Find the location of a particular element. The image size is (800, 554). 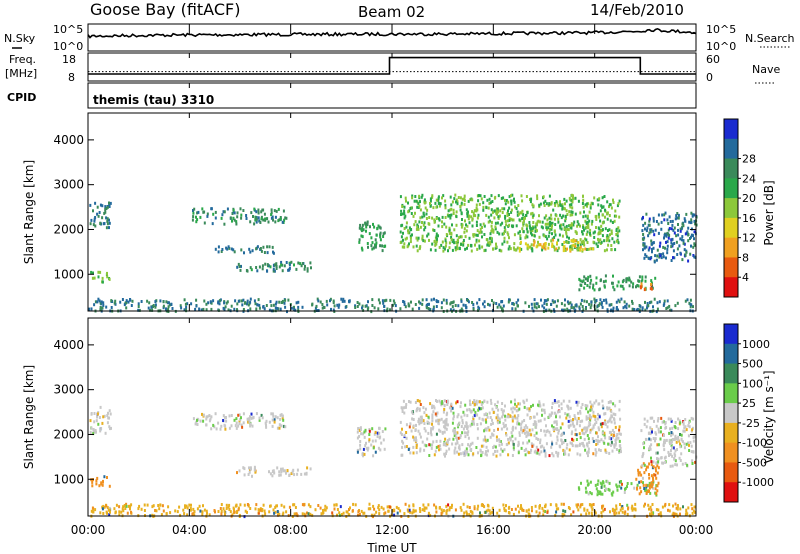

noise-right-tick-bottom: 10^0 is located at coordinates (721, 46).